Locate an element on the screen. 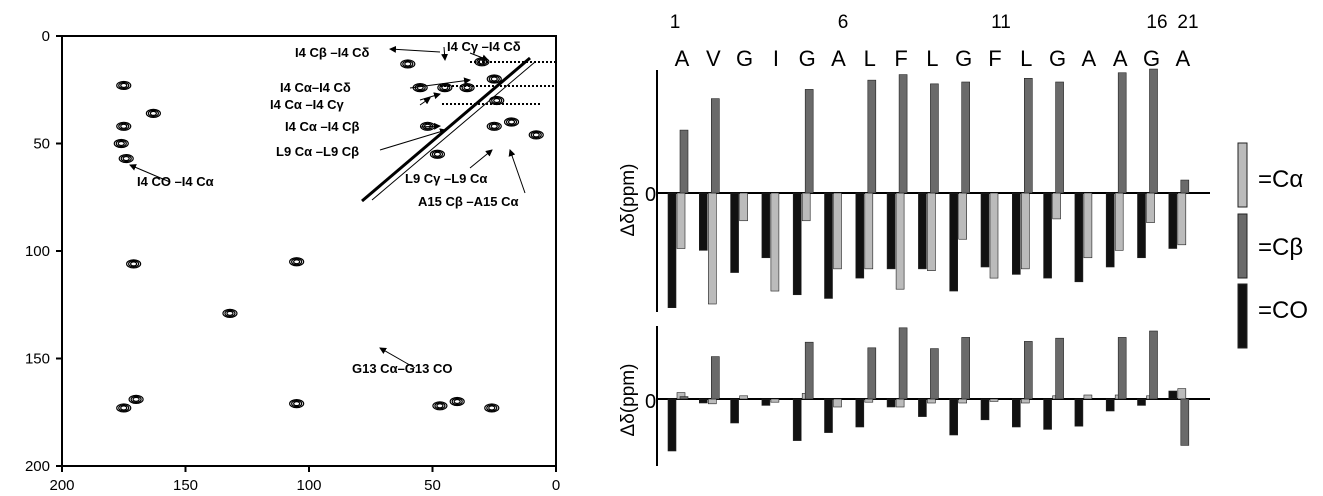  annotation-label: G13 Cα–G13 CO is located at coordinates (402, 368).